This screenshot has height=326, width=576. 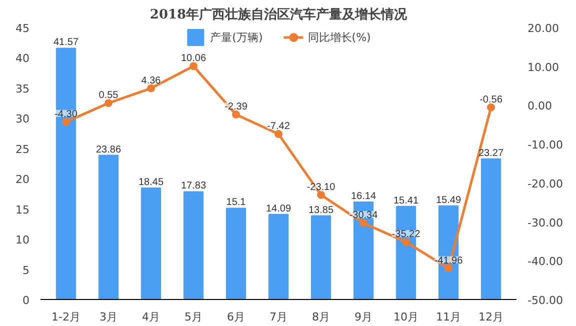 I want to click on x-tick-label: 6月, so click(x=236, y=317).